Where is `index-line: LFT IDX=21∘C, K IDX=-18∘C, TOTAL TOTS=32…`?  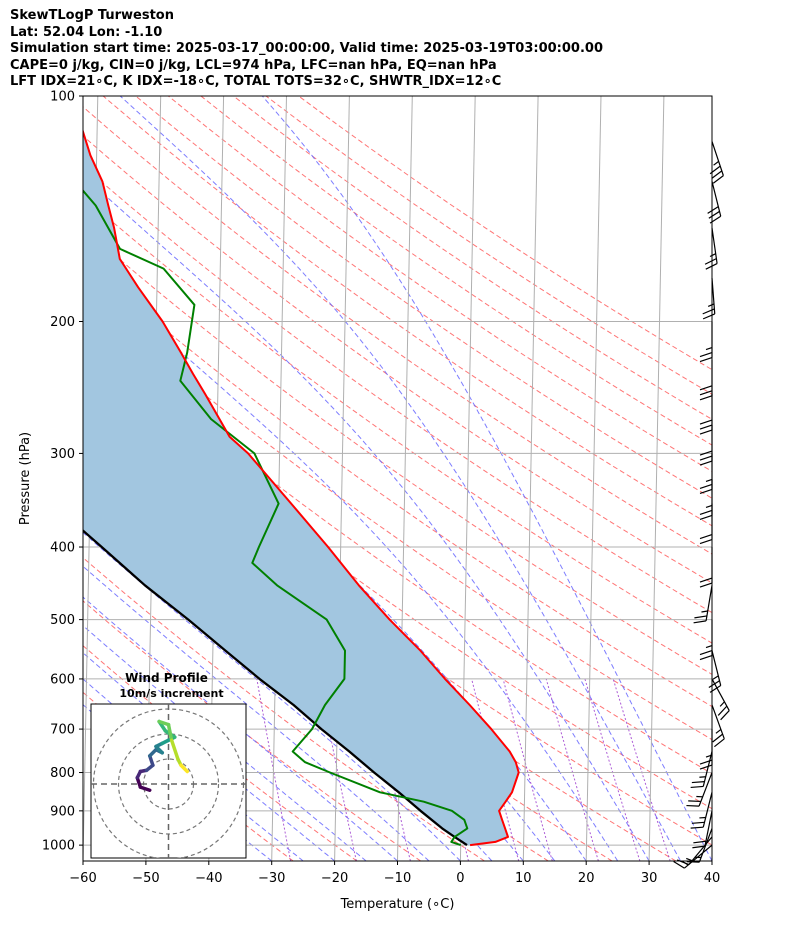 index-line: LFT IDX=21∘C, K IDX=-18∘C, TOTAL TOTS=32… is located at coordinates (256, 81).